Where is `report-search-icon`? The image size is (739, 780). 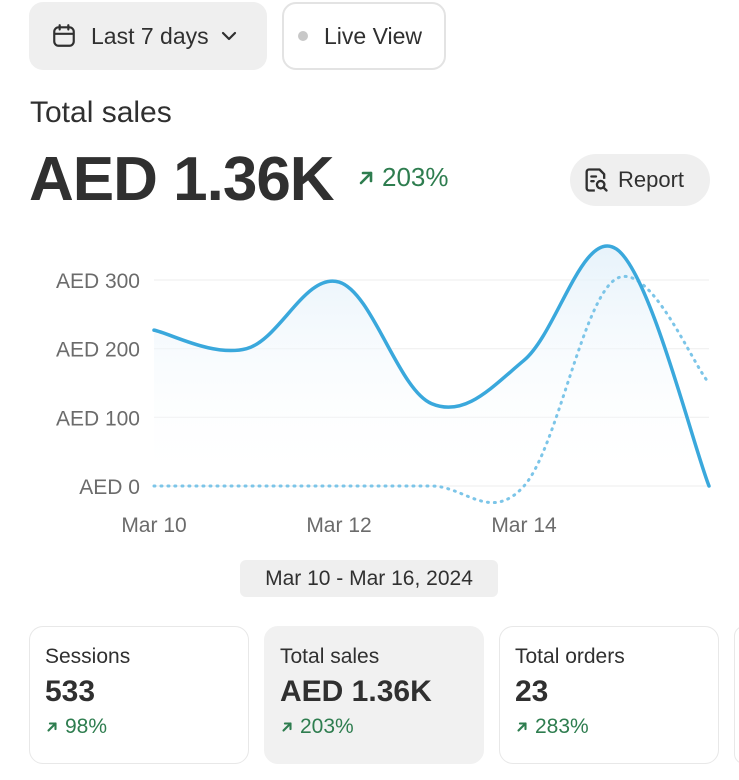 report-search-icon is located at coordinates (596, 180).